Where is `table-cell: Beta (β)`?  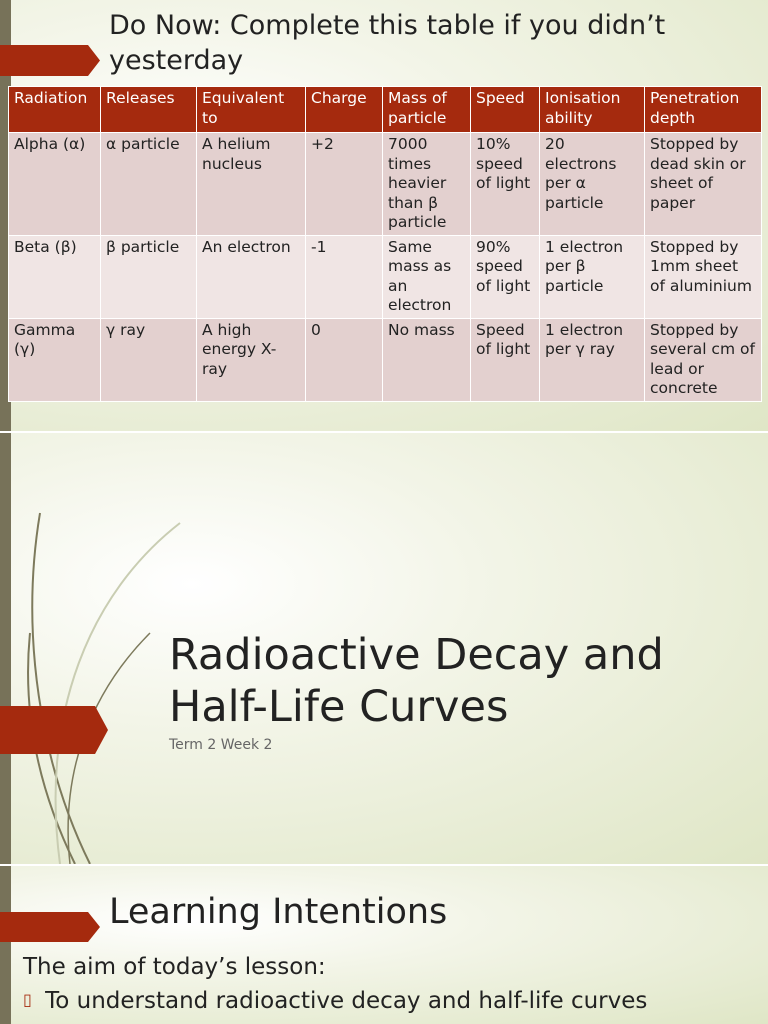
table-cell: Beta (β) is located at coordinates (54, 276).